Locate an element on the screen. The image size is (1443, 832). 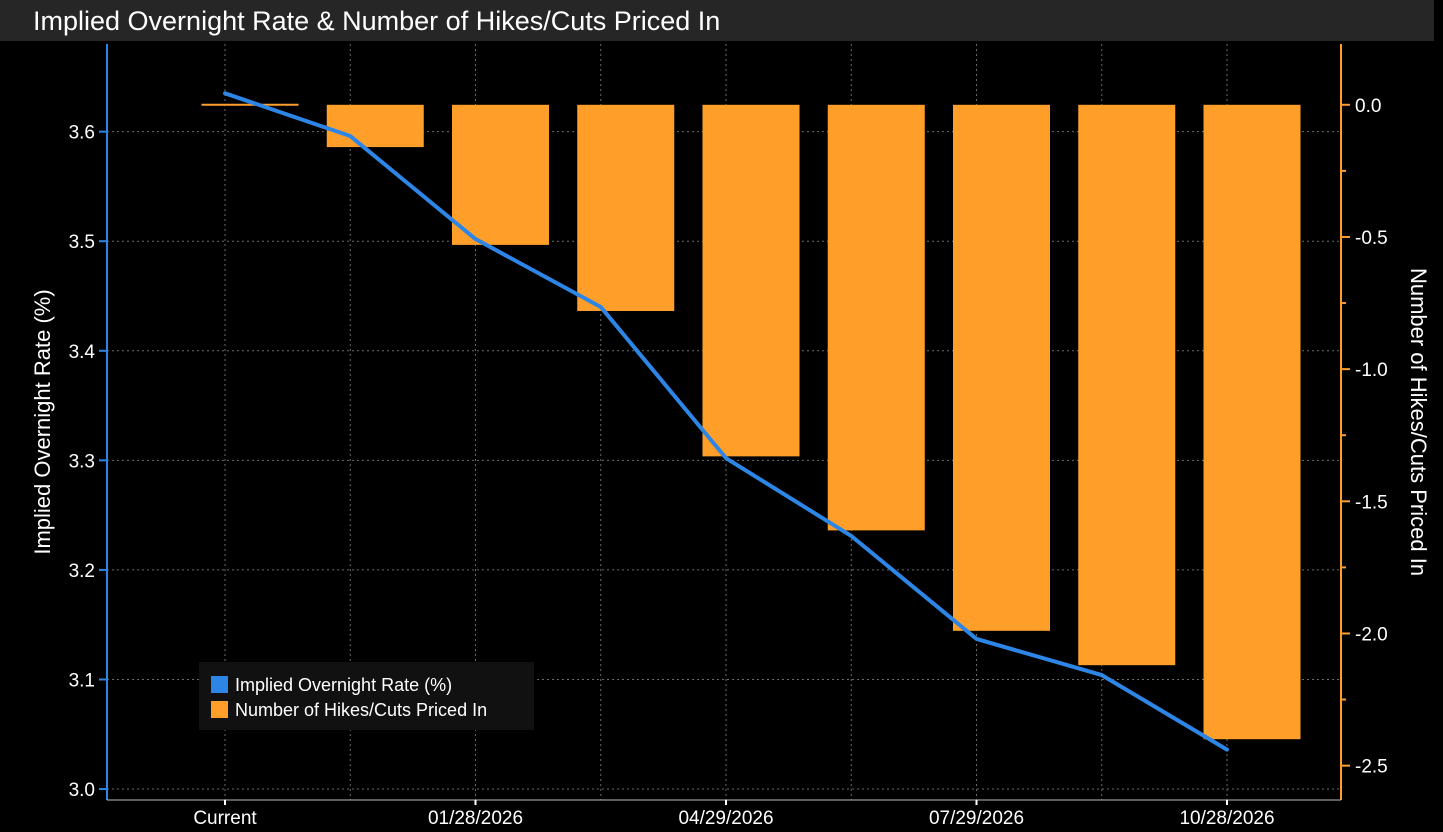
right-axis-label: Number of Hikes/Cuts Priced In is located at coordinates (1418, 422).